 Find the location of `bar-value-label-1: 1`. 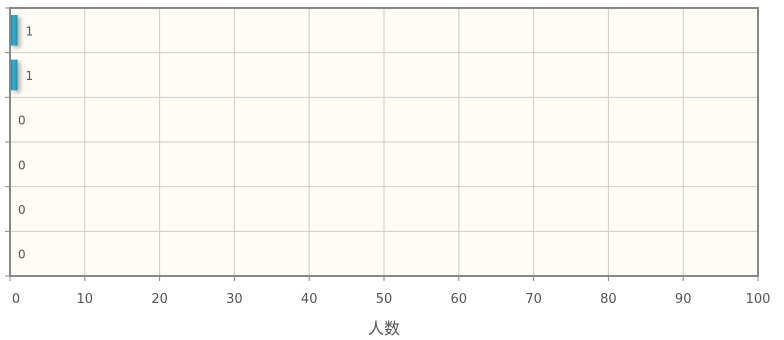

bar-value-label-1: 1 is located at coordinates (29, 76).